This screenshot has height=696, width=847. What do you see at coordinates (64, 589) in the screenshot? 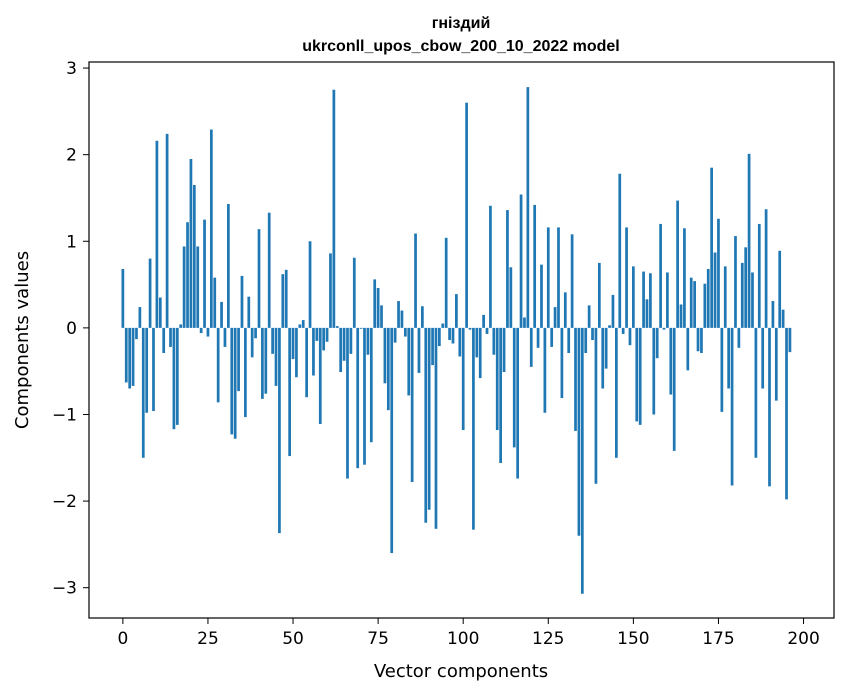
I see `y-tick-label: −3` at bounding box center [64, 589].